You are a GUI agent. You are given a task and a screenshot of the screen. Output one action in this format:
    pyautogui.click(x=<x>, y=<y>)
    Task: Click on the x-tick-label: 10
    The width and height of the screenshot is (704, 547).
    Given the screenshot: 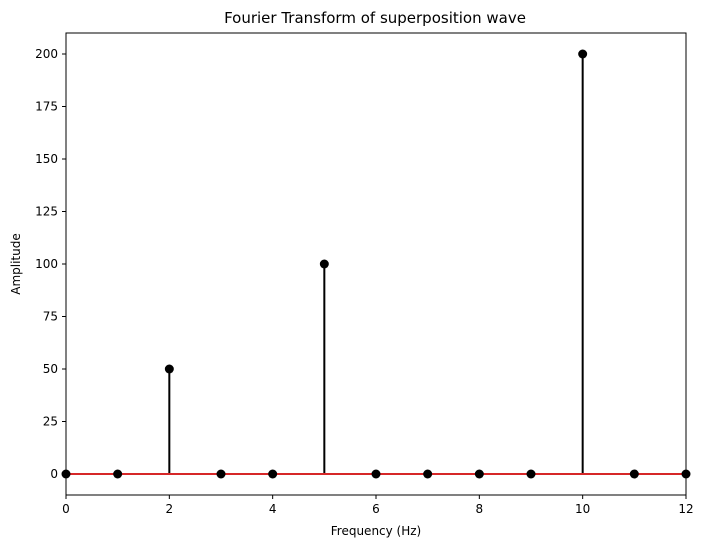 What is the action you would take?
    pyautogui.click(x=582, y=509)
    